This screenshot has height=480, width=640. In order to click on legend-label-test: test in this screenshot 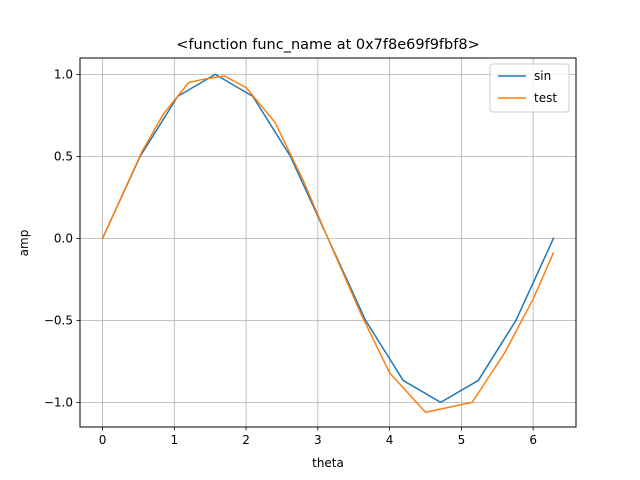, I will do `click(545, 98)`.